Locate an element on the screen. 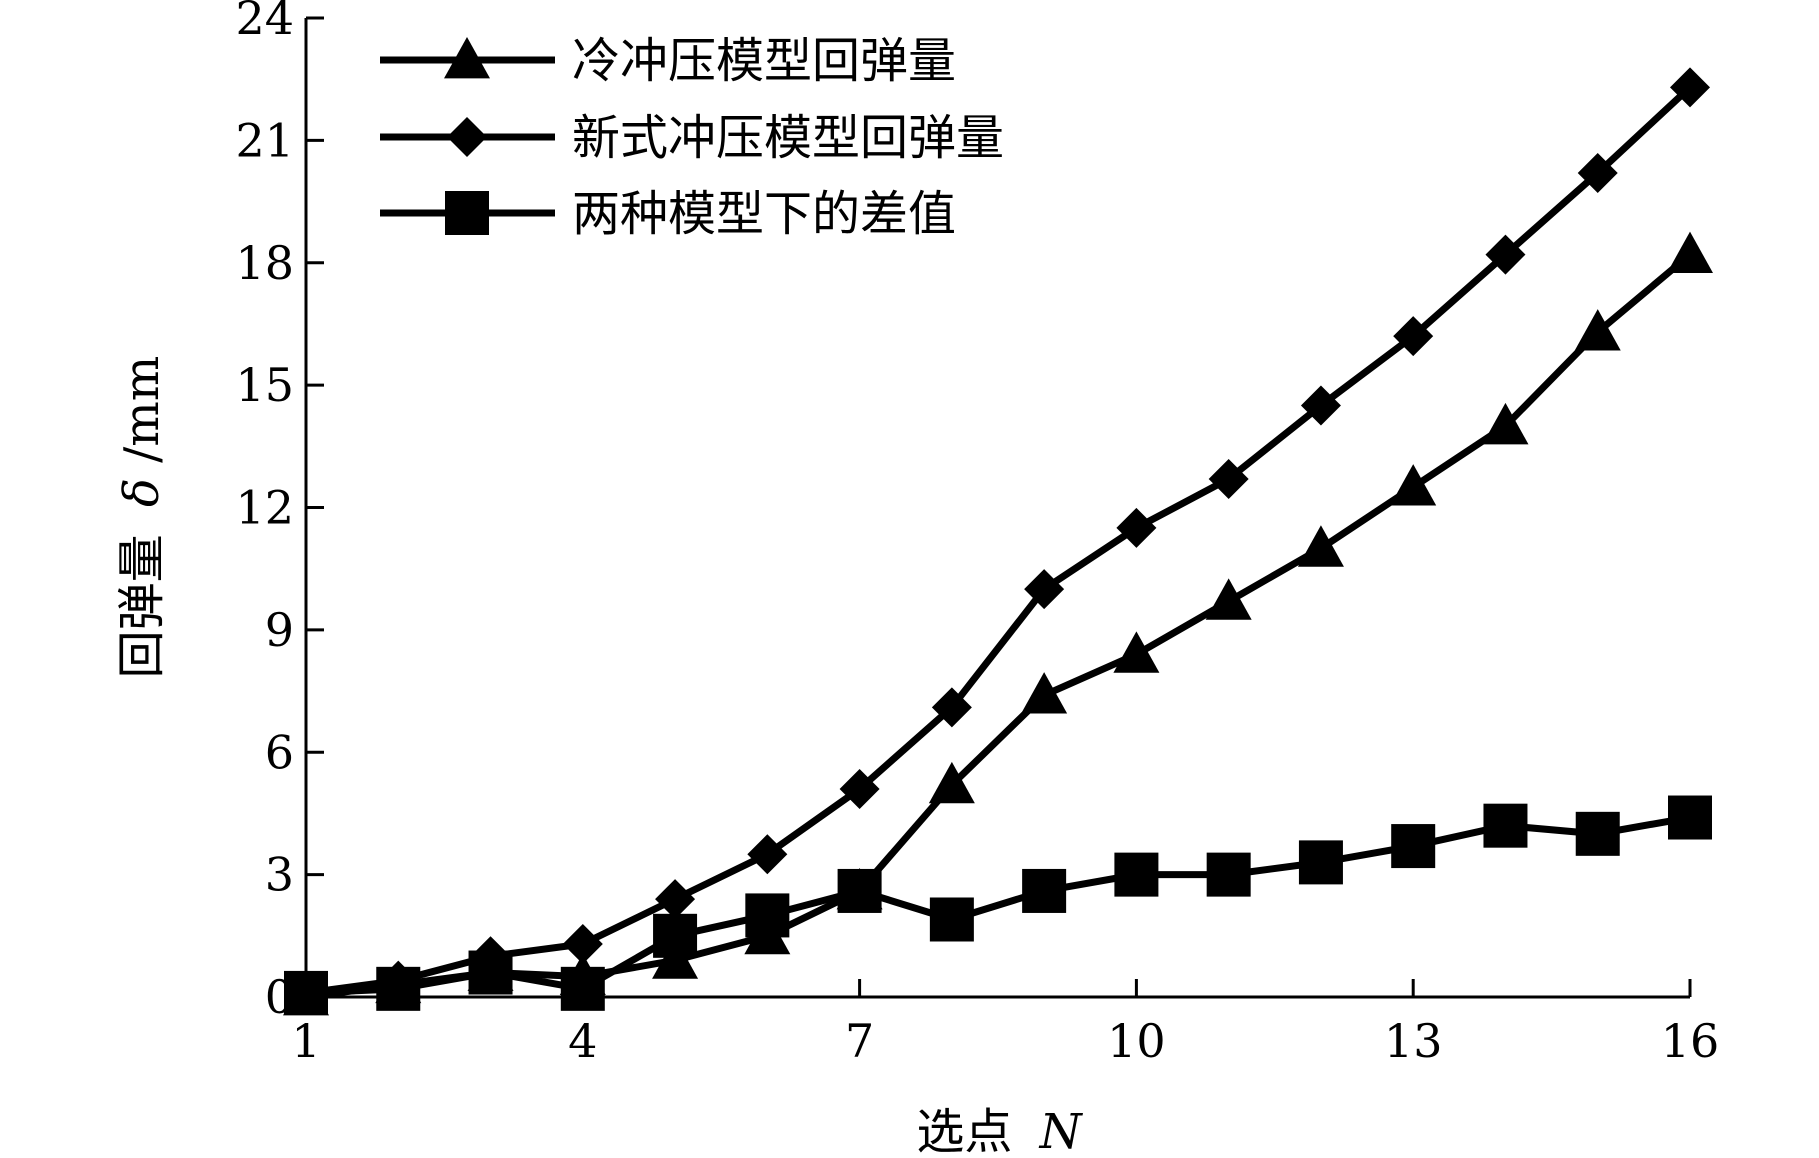 Image resolution: width=1819 pixels, height=1158 pixels. legend-marker-triangle is located at coordinates (467, 58).